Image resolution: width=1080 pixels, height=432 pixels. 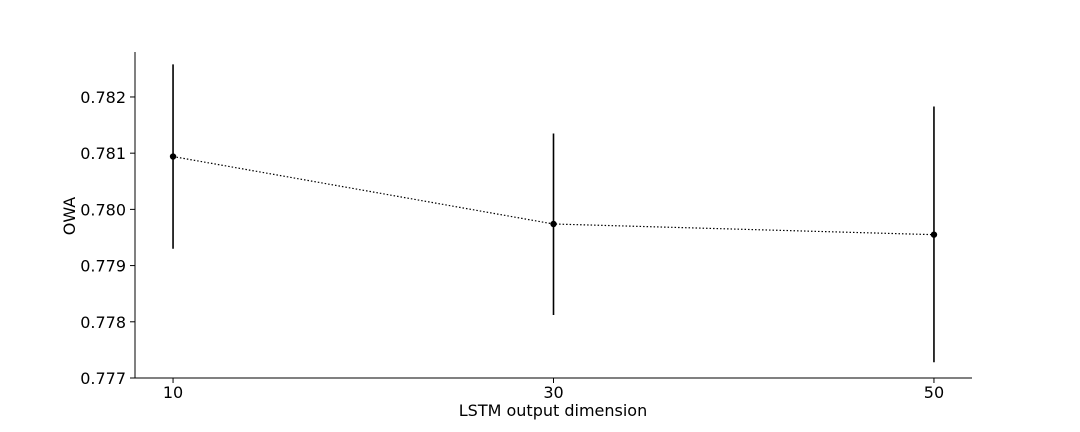 I want to click on y-axis-label: OWA, so click(x=69, y=216).